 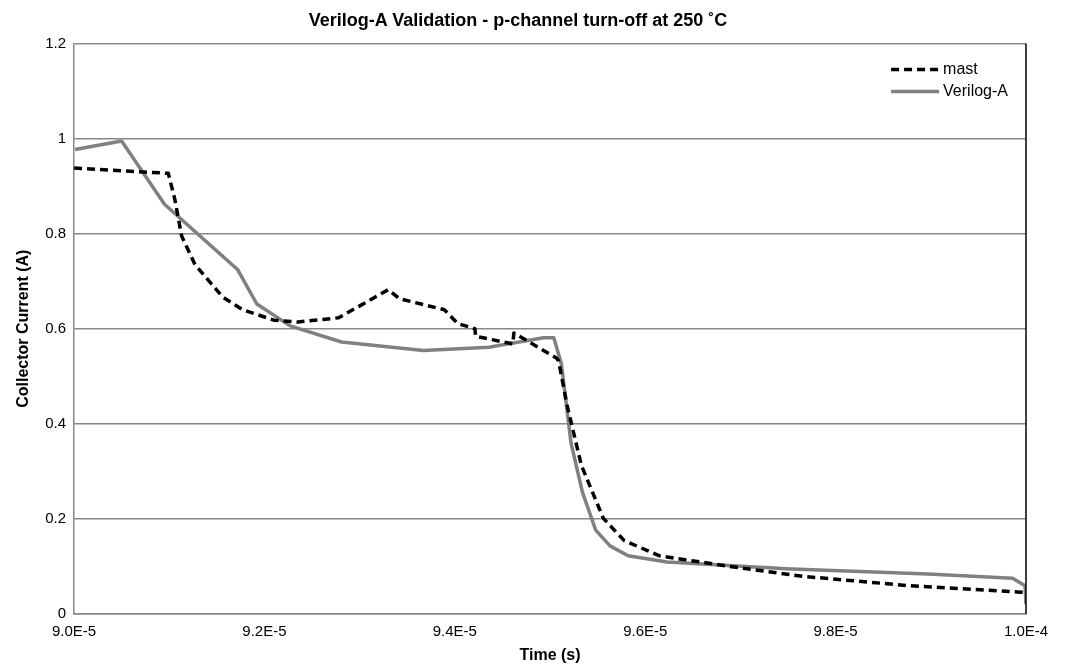 I want to click on legend-label: Verilog-A, so click(x=976, y=91).